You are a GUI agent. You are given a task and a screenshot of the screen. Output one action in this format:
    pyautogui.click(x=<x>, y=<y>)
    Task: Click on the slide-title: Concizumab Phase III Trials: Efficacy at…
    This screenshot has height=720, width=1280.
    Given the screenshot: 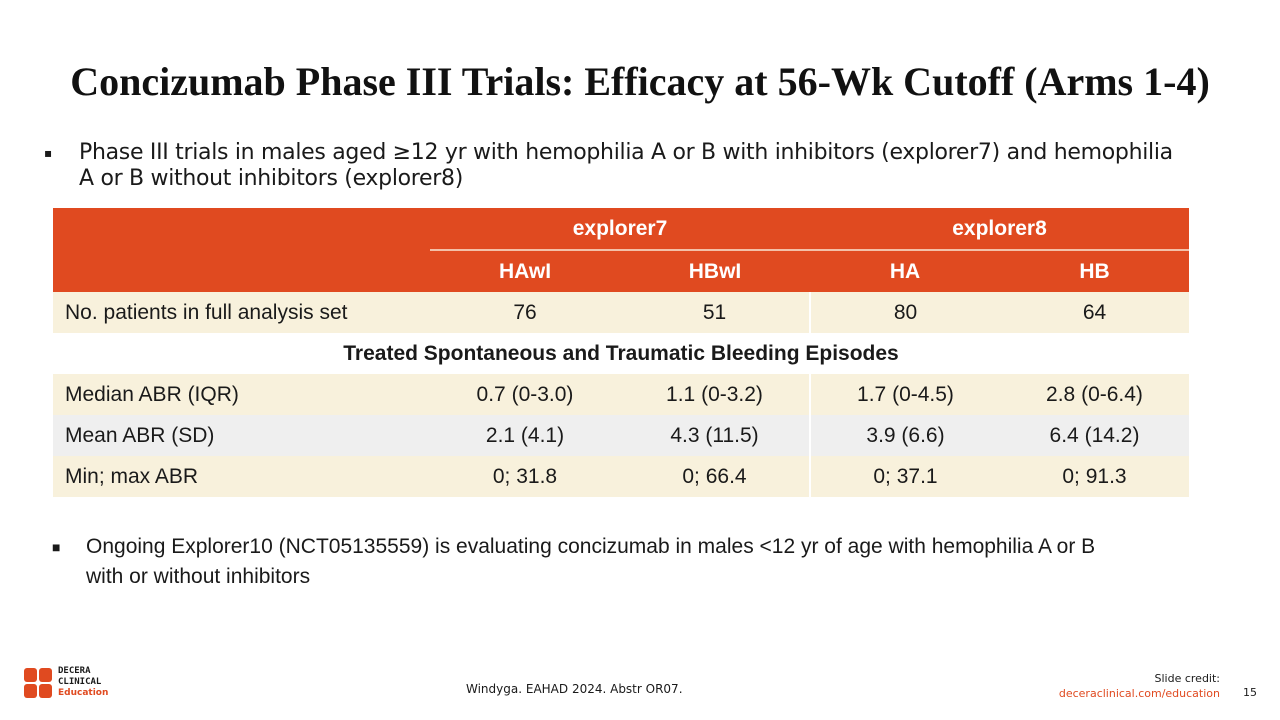 What is the action you would take?
    pyautogui.click(x=640, y=81)
    